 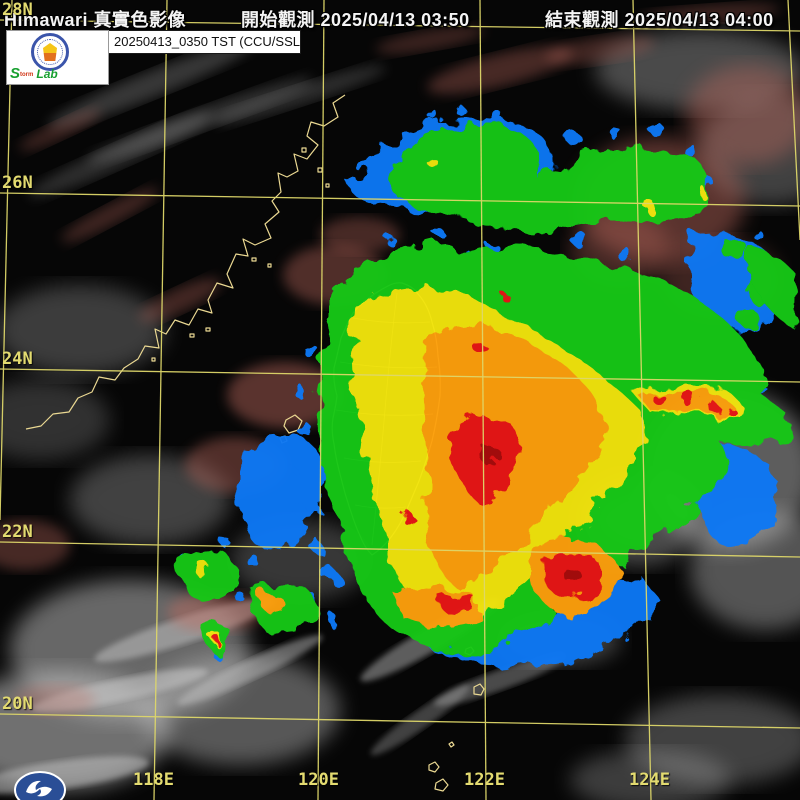 What do you see at coordinates (355, 20) in the screenshot?
I see `obs-start-label: 開始觀測 2025/04/13 03:50` at bounding box center [355, 20].